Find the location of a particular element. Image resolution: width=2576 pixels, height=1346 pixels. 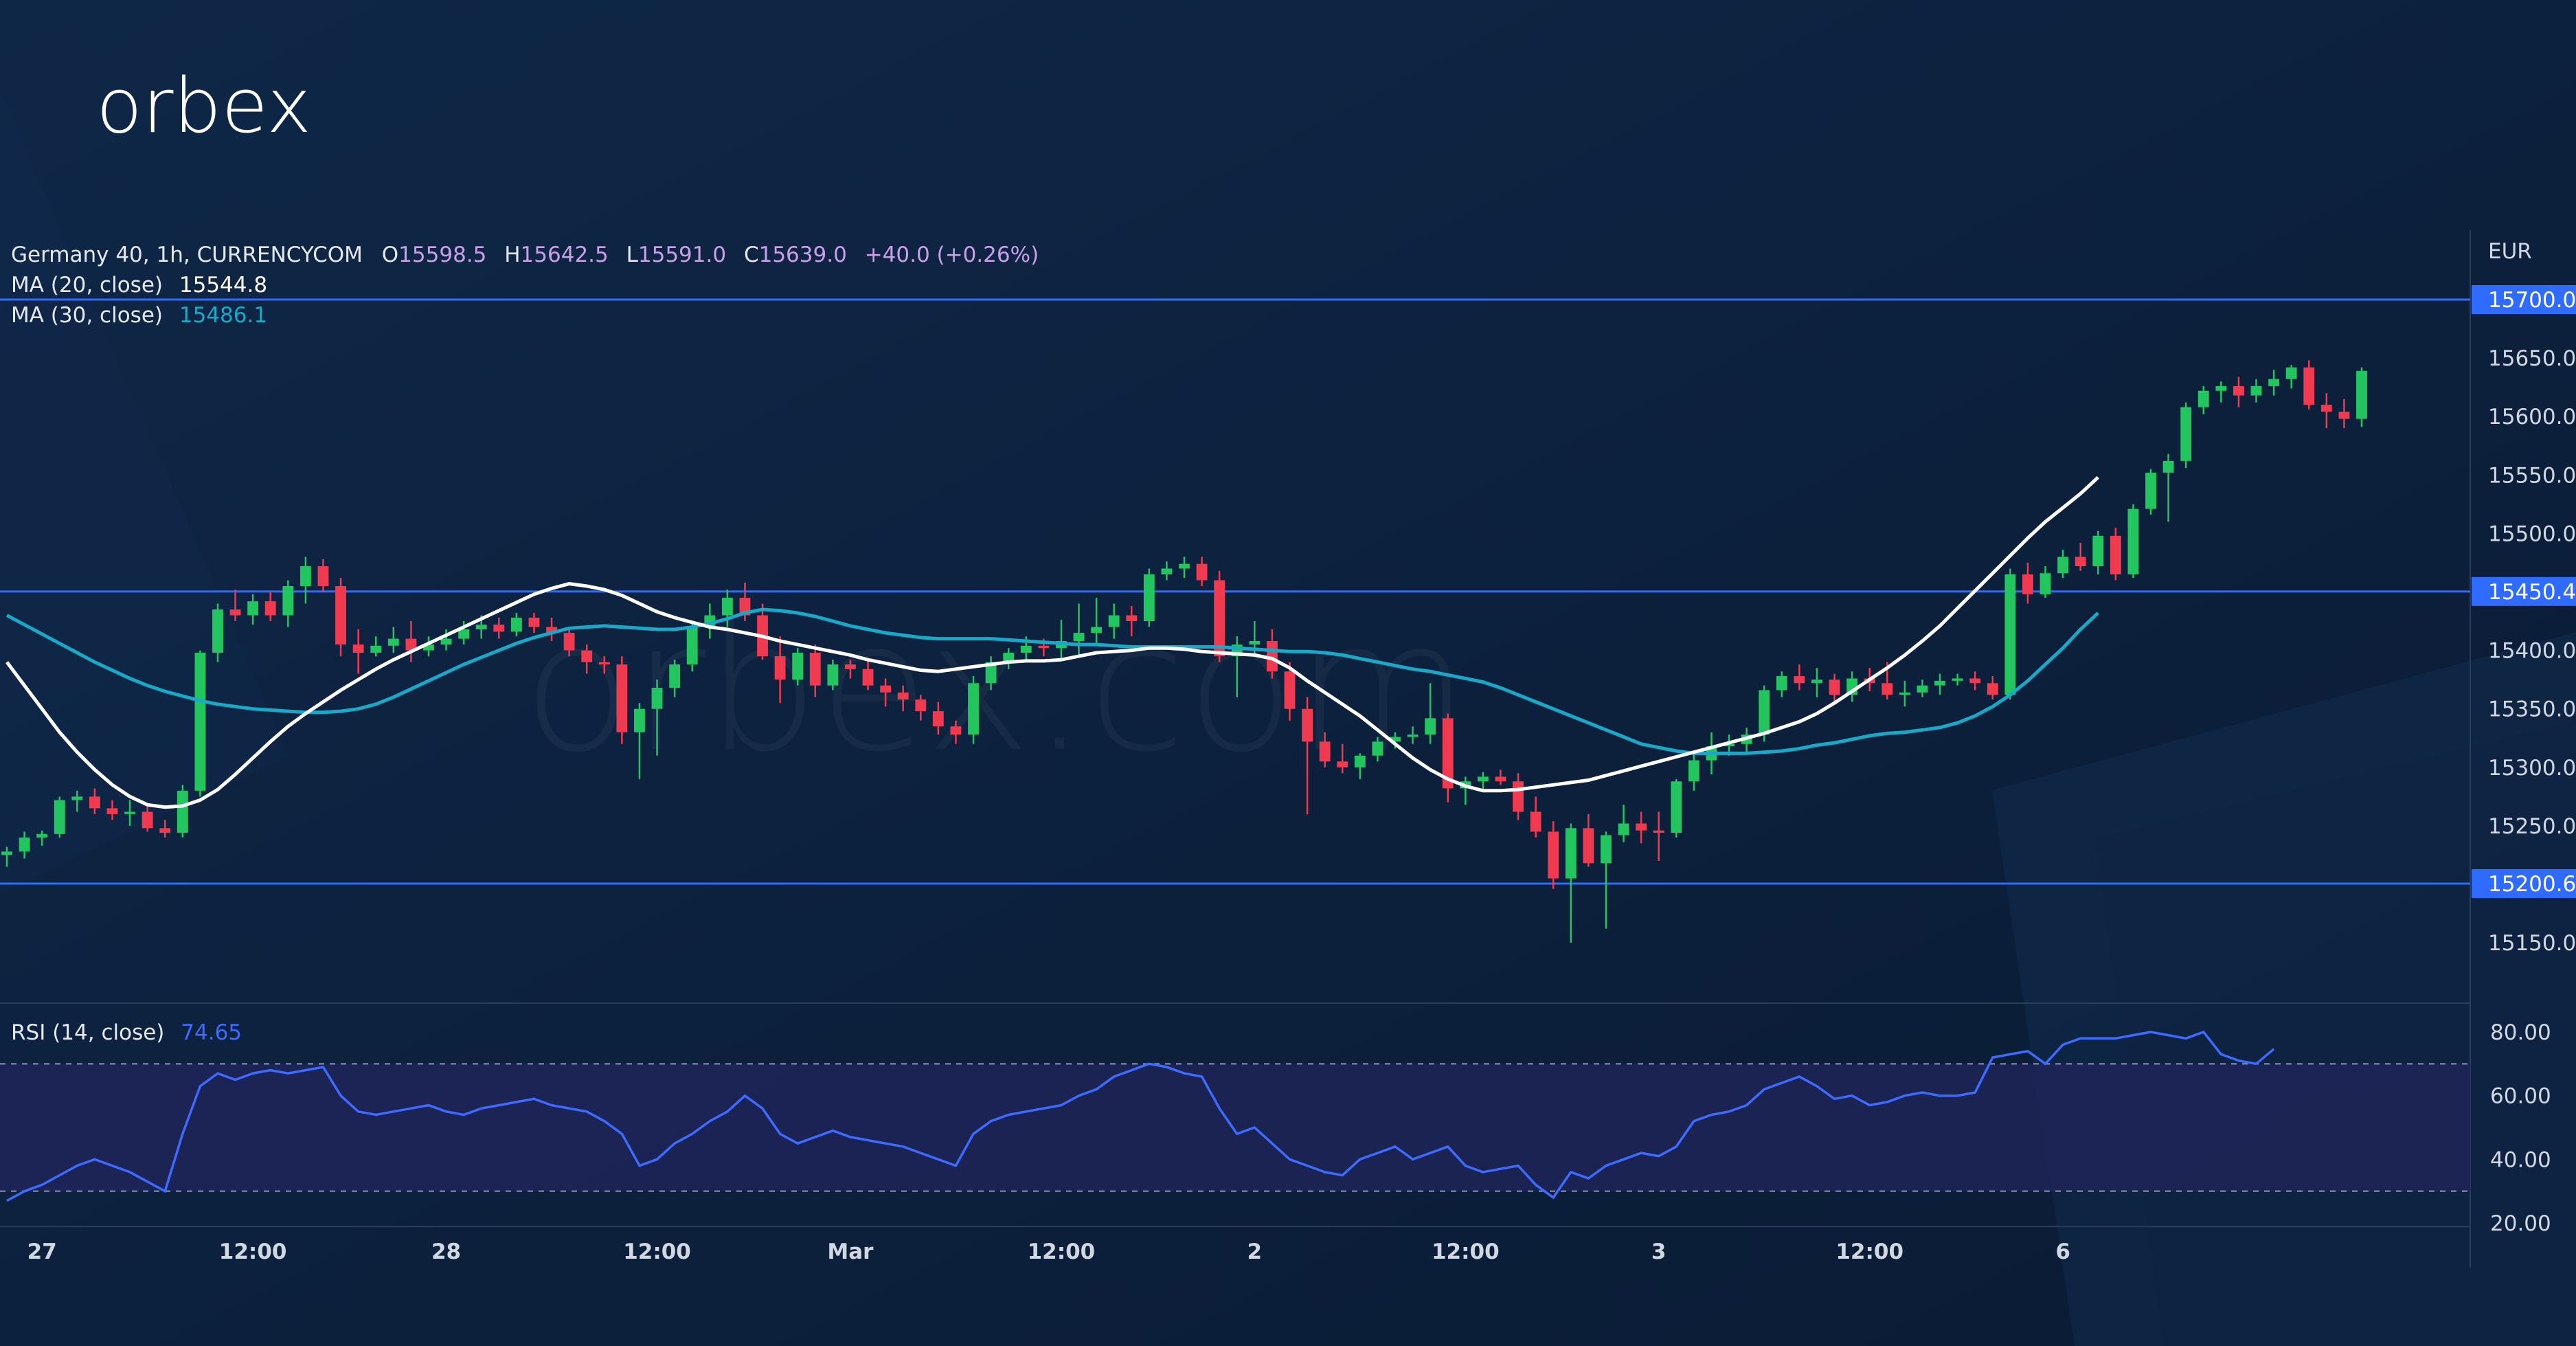

time-tick-label: 28 is located at coordinates (446, 1252).